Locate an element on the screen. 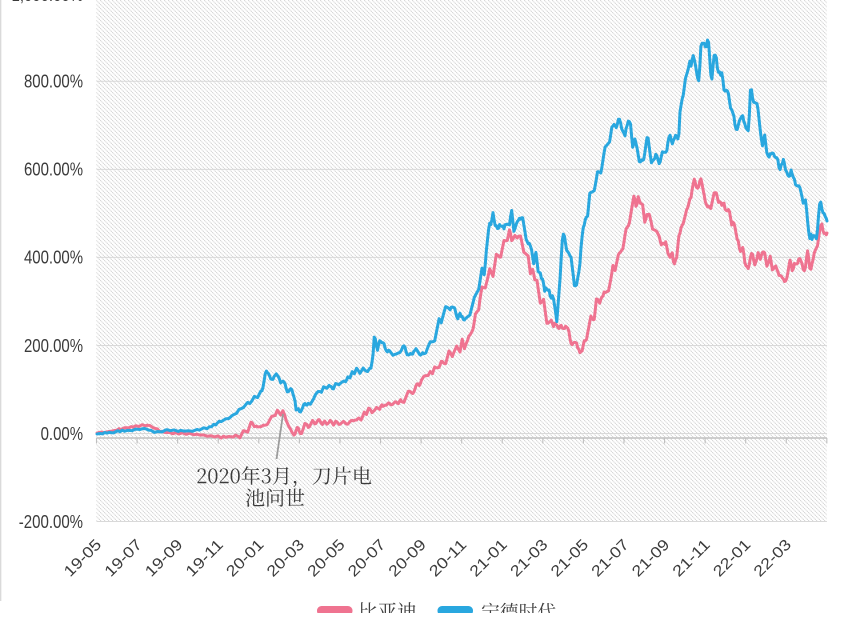  svg-text: 800.00% is located at coordinates (53, 82).